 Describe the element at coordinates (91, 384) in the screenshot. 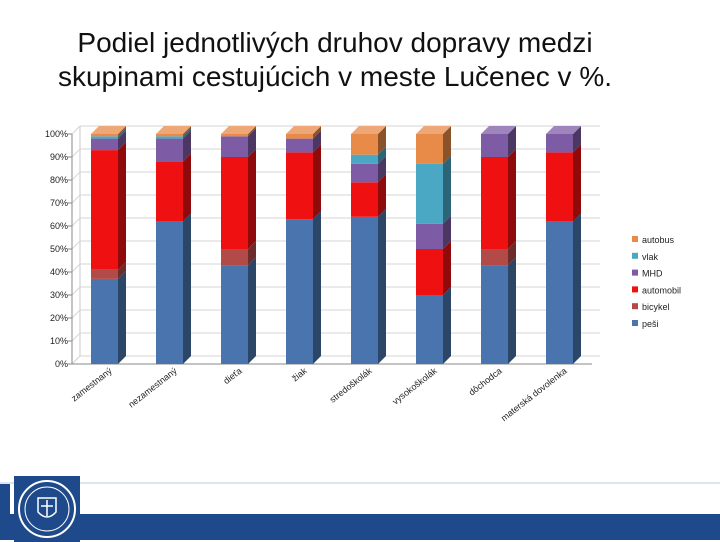

I see `x-tick-label: zamestnaný` at that location.